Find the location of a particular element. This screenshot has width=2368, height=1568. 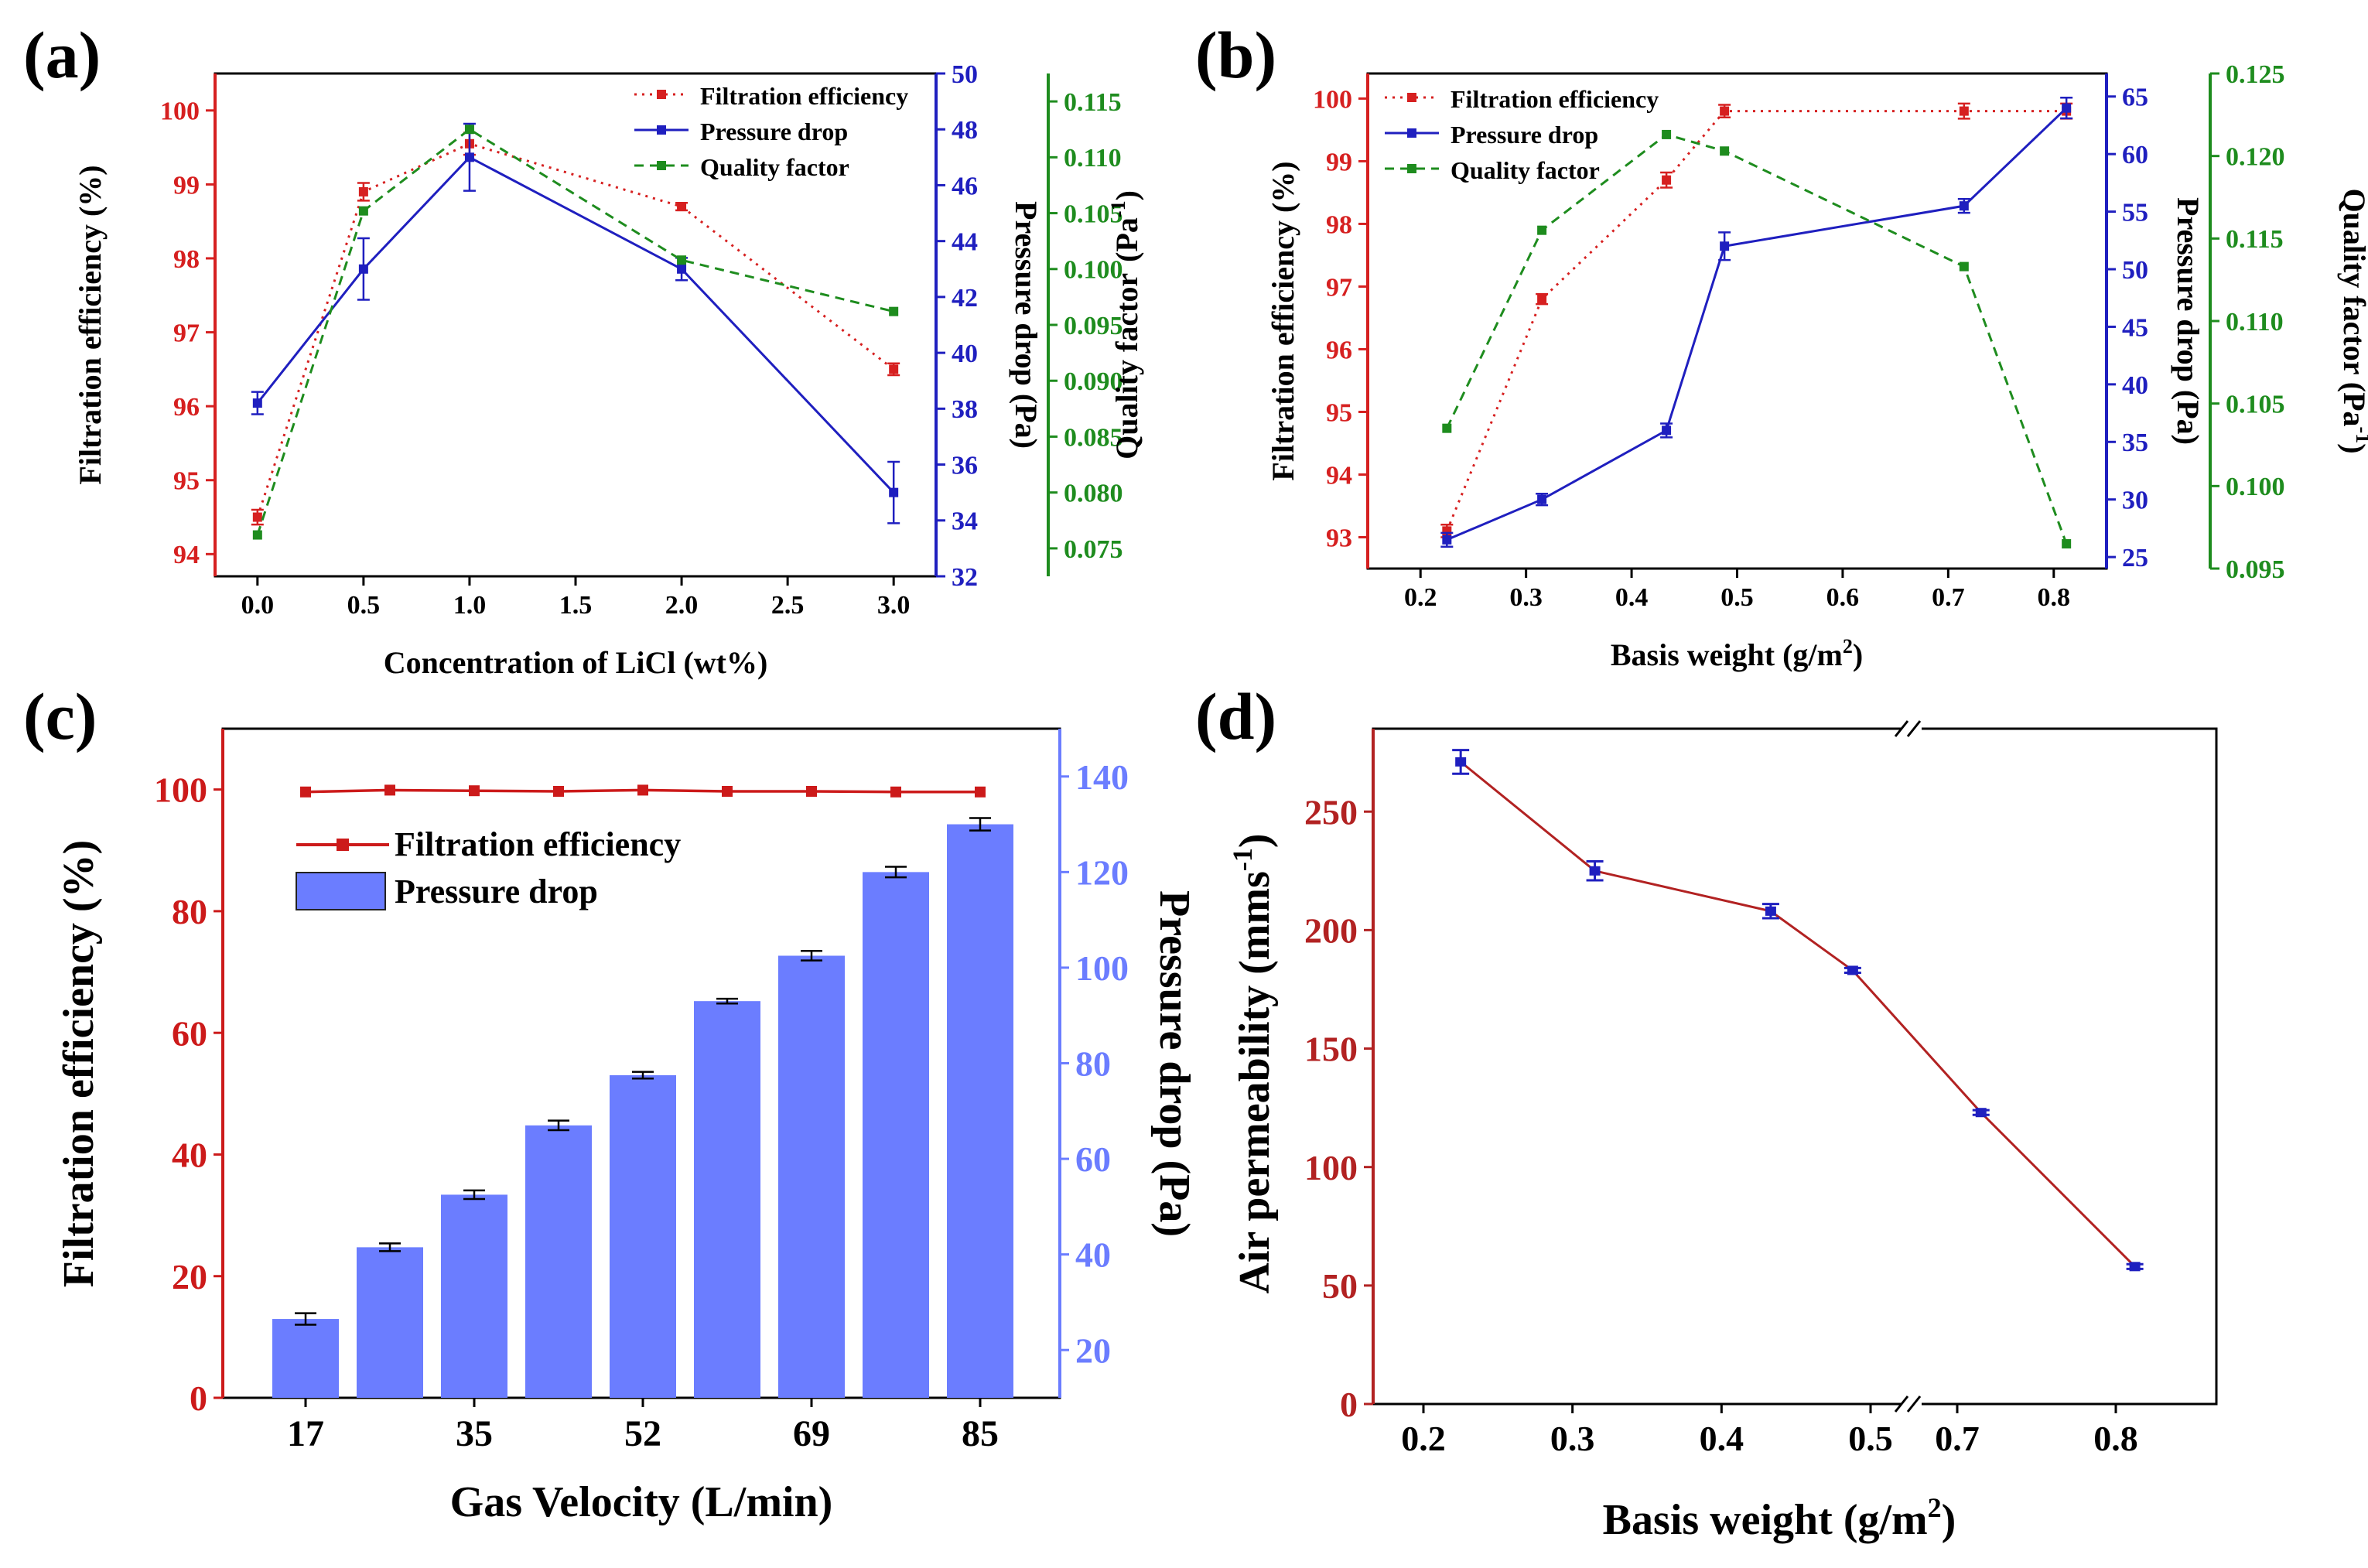

panel-a-y3-label-close: ) is located at coordinates (1126, 195).